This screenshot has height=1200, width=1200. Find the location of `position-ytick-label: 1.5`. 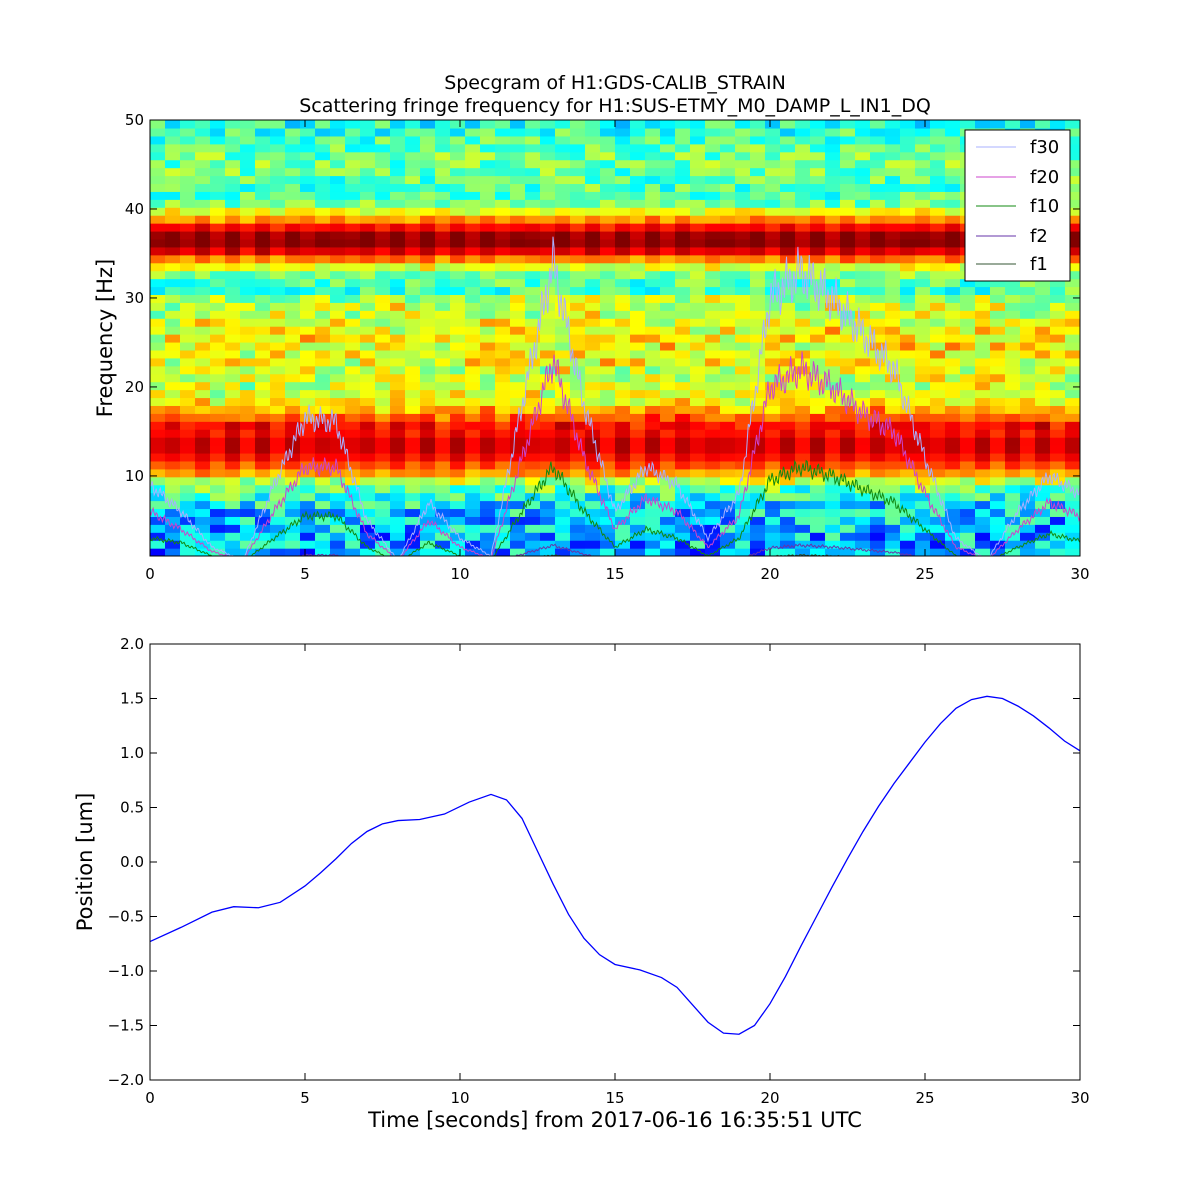

position-ytick-label: 1.5 is located at coordinates (132, 699).